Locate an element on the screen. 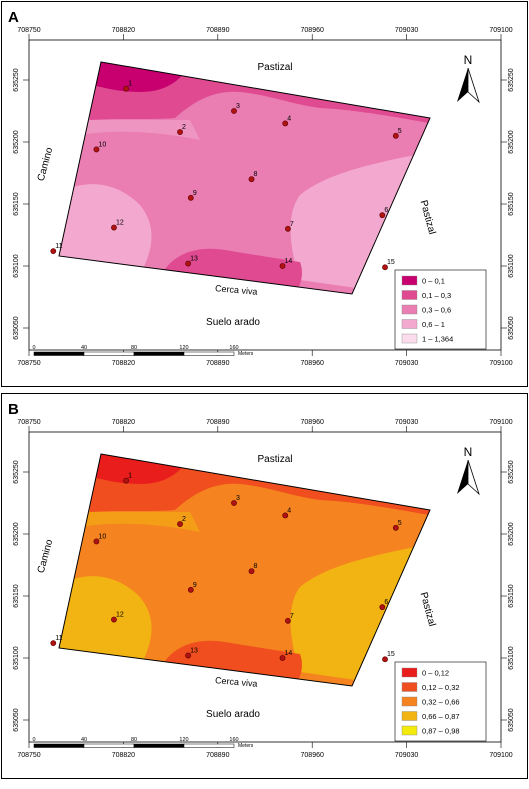 The image size is (529, 789). panel-letter: B is located at coordinates (13, 409).